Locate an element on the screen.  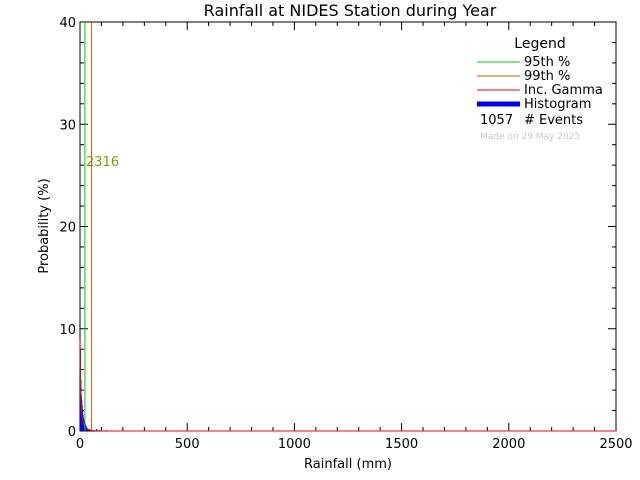
legend-title: Legend is located at coordinates (539, 44).